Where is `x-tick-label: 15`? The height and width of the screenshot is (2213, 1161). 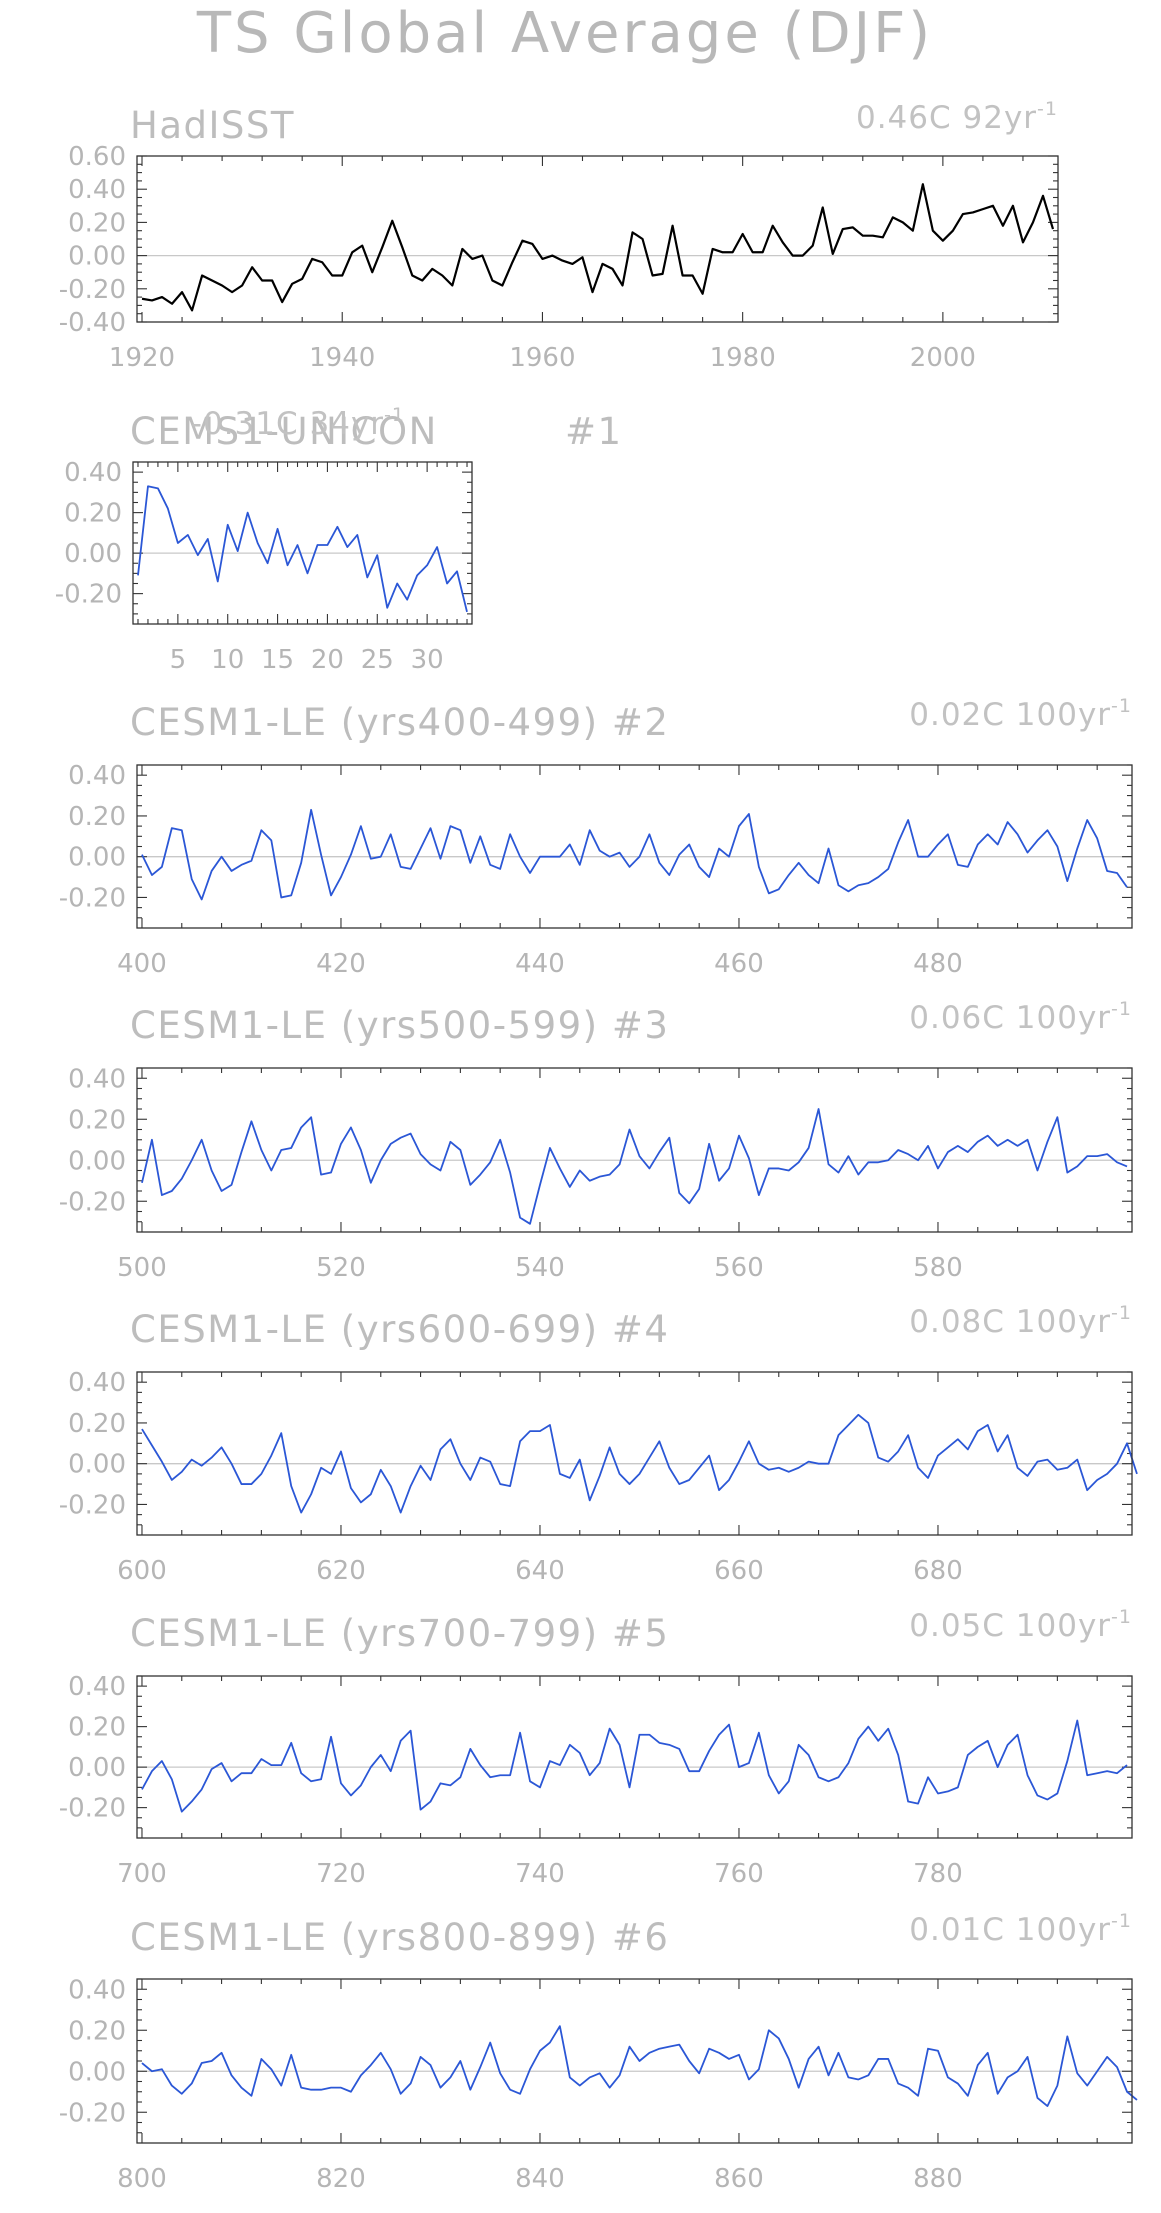
x-tick-label: 15 is located at coordinates (277, 660).